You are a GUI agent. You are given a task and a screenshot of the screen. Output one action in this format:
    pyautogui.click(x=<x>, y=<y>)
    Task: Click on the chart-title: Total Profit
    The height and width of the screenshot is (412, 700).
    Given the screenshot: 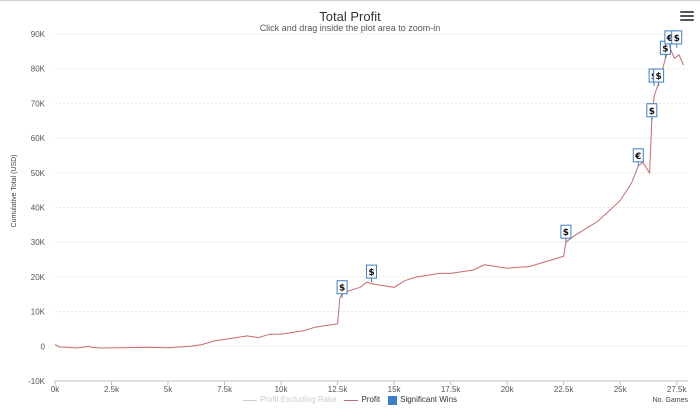 What is the action you would take?
    pyautogui.click(x=350, y=16)
    